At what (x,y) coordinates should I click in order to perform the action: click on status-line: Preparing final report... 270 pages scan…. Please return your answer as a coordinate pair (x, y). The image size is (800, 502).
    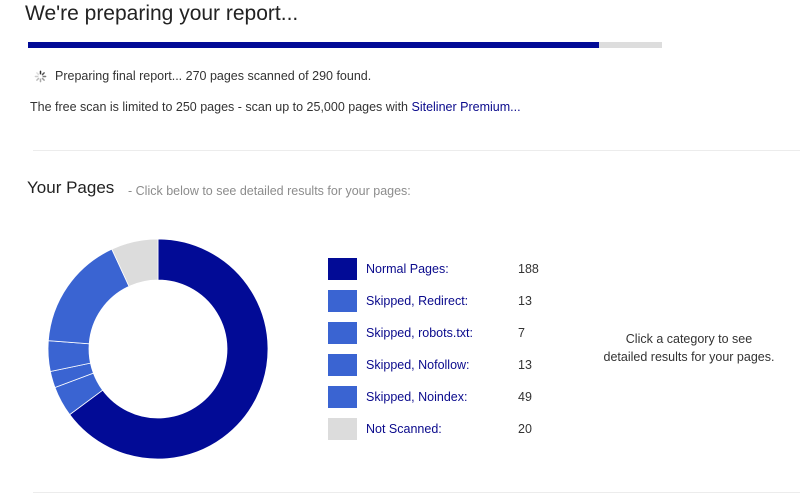
    Looking at the image, I should click on (202, 76).